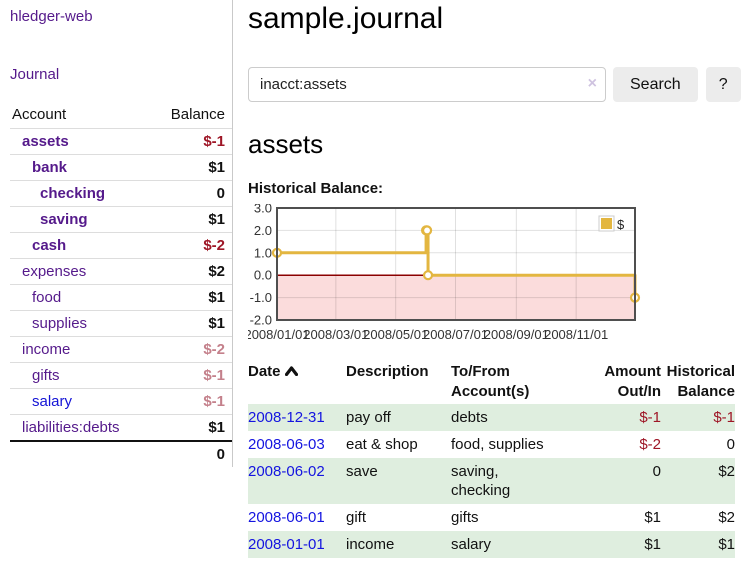 Image resolution: width=742 pixels, height=582 pixels. I want to click on account-link-liabilities-debts: liabilities:debts, so click(71, 427).